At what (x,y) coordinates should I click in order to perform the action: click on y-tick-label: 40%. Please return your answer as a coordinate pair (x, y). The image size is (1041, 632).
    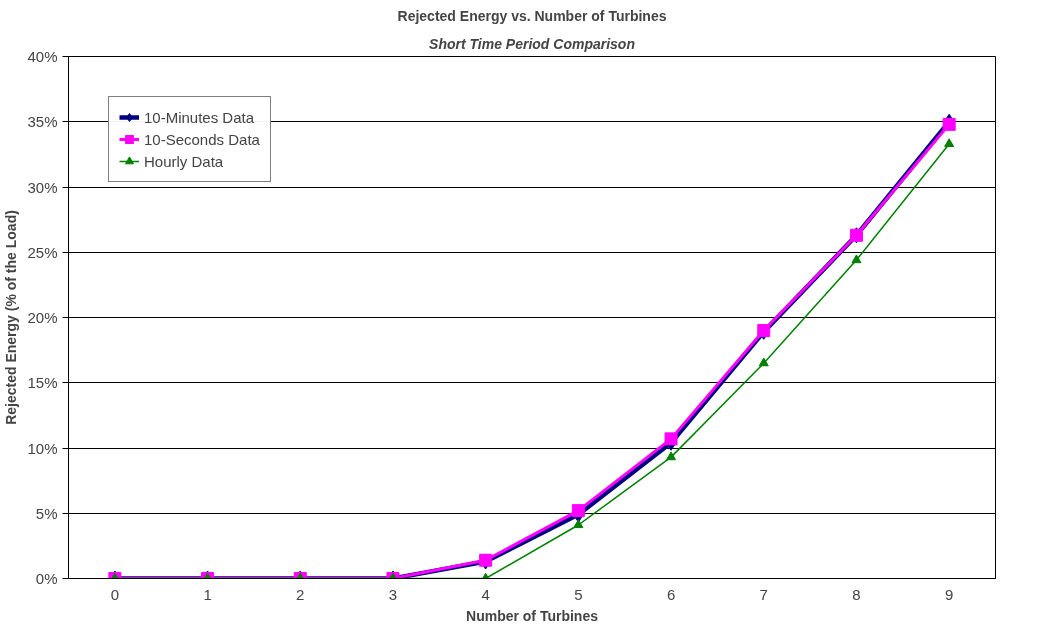
    Looking at the image, I should click on (42, 56).